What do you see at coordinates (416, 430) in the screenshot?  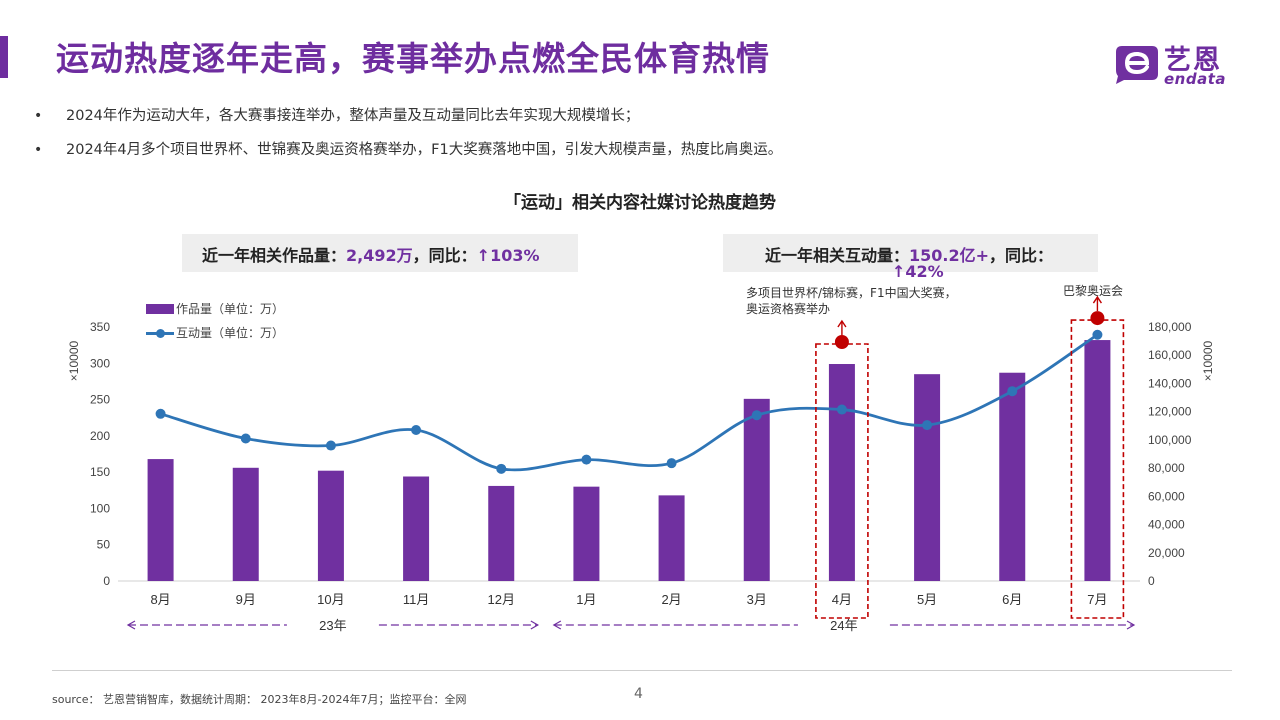 I see `engagement-point-11月` at bounding box center [416, 430].